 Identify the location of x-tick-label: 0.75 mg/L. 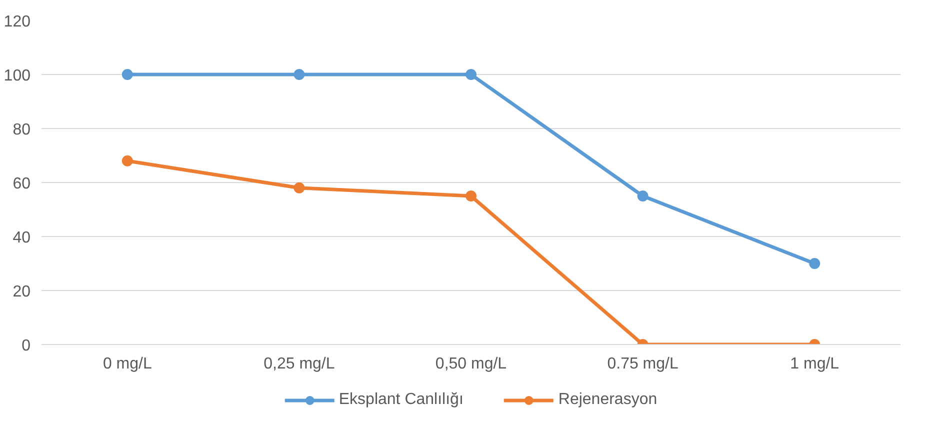
(642, 364).